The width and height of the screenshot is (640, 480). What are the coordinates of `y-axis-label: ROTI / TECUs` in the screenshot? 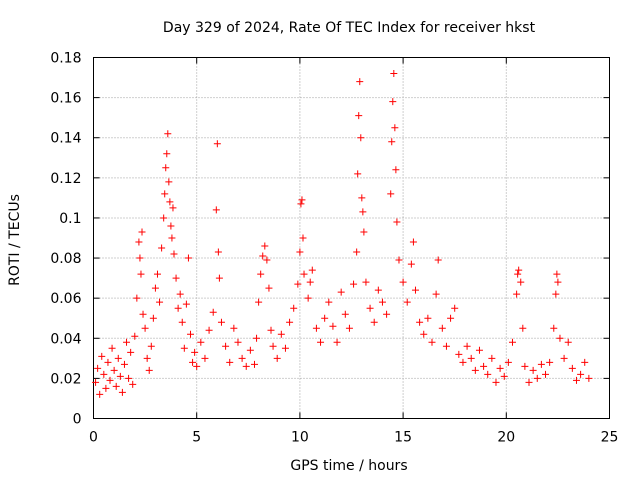 It's located at (15, 240).